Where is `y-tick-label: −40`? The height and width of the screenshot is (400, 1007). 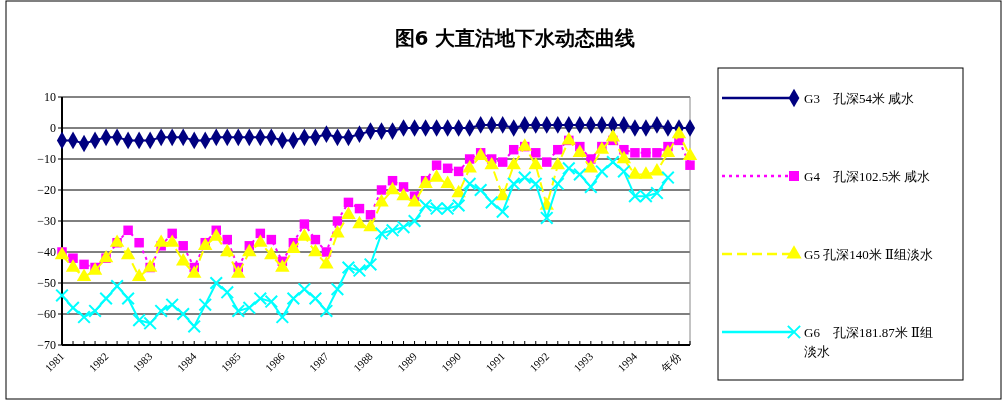
y-tick-label: −40 is located at coordinates (46, 252).